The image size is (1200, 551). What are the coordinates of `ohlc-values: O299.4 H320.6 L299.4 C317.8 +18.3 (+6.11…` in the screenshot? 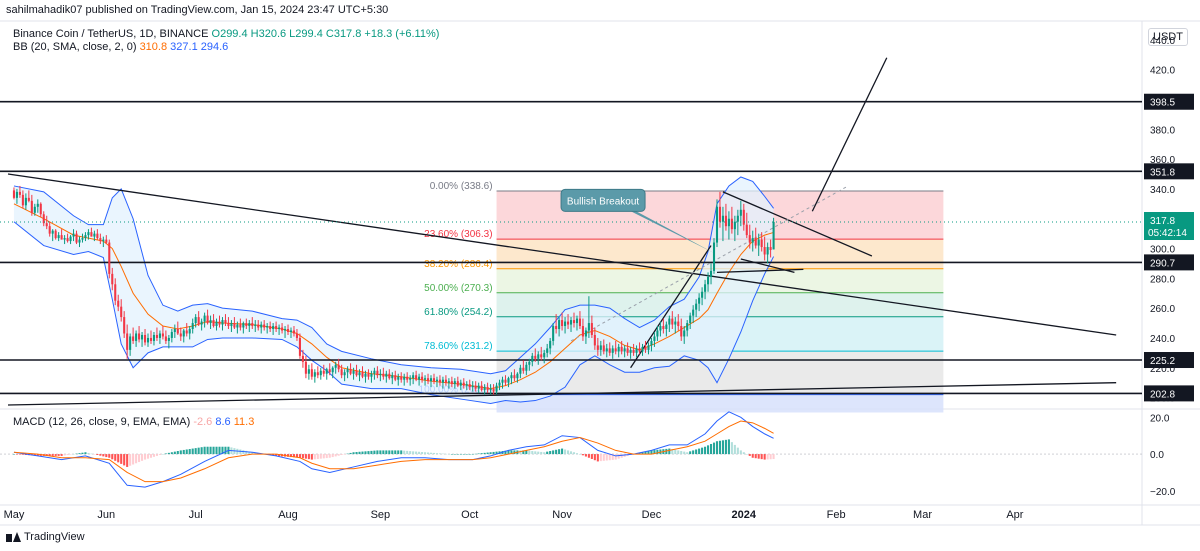 It's located at (325, 34).